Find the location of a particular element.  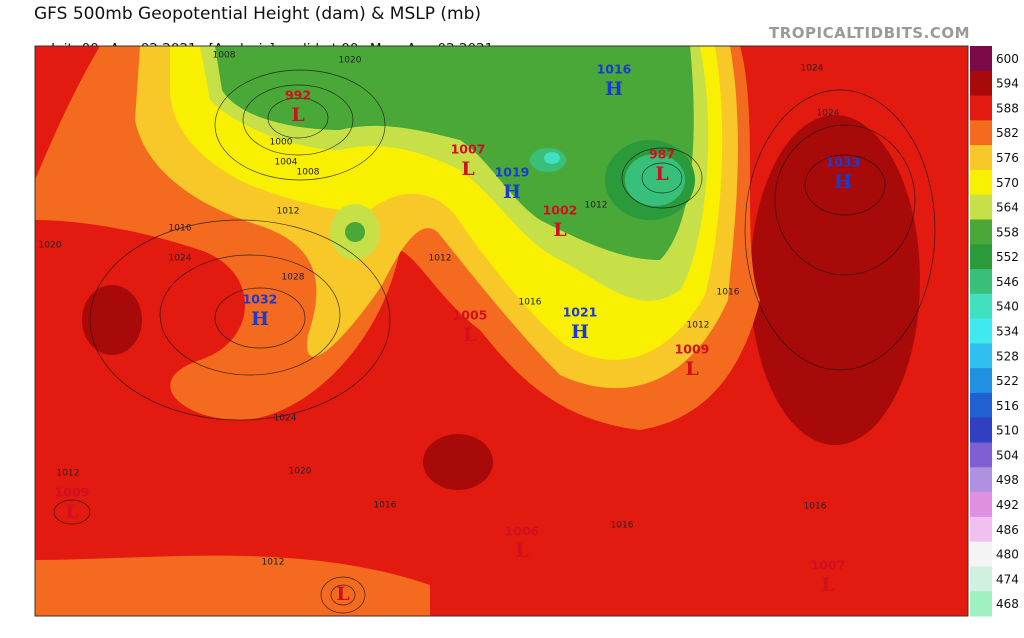

center-value: 1006 is located at coordinates (522, 531).